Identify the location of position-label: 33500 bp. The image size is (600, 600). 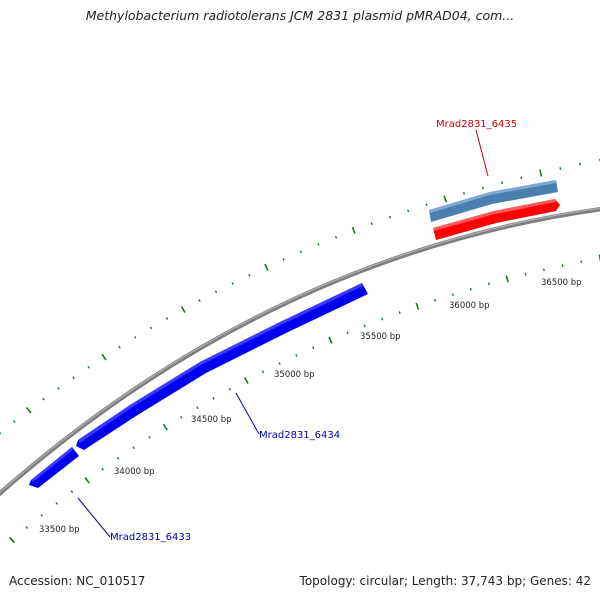
(59, 530).